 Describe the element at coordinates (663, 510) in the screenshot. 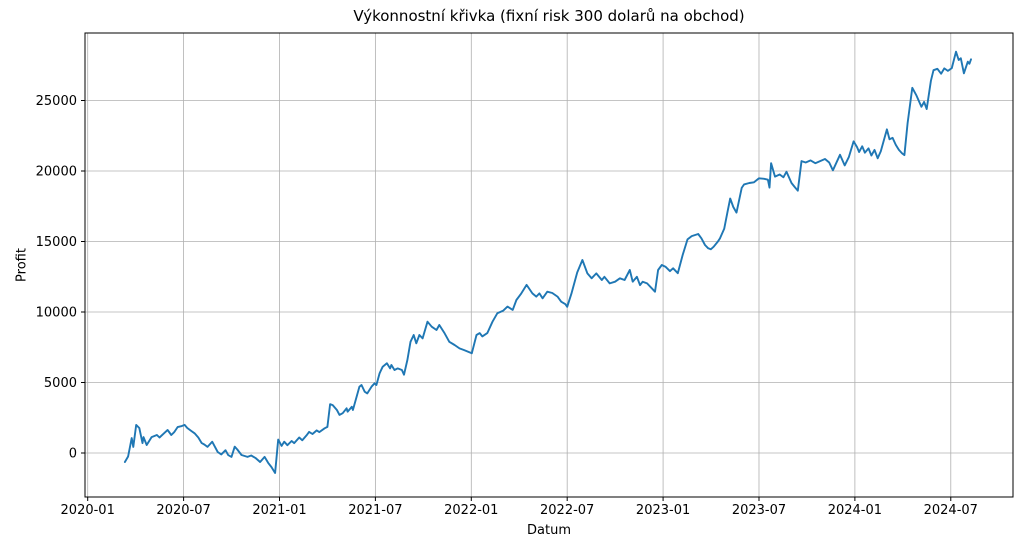

I see `x-tick-label: 2023-01` at that location.